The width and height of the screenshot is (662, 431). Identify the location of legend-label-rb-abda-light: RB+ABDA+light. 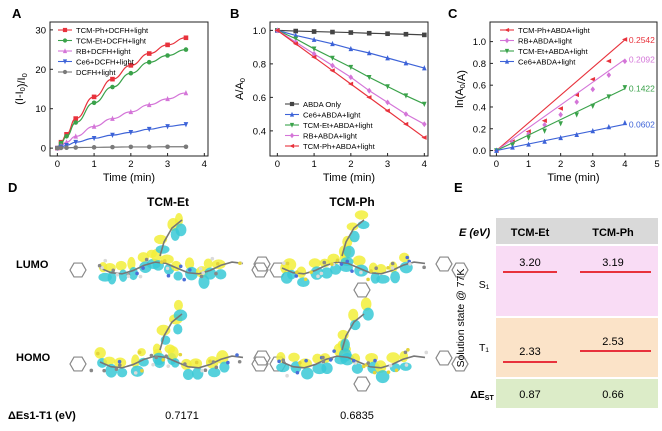
(545, 41).